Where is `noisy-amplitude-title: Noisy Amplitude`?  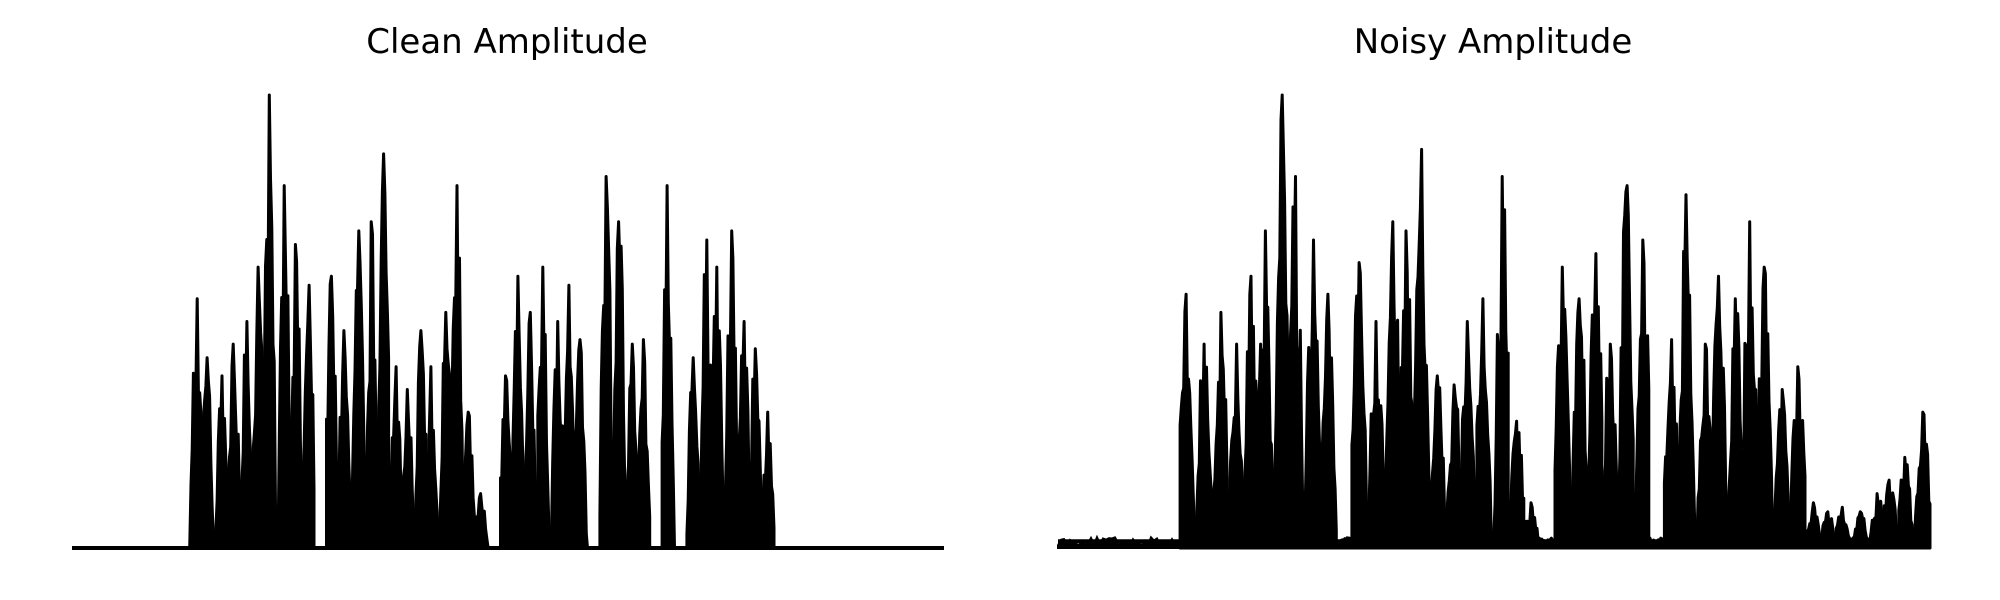
noisy-amplitude-title: Noisy Amplitude is located at coordinates (1493, 42).